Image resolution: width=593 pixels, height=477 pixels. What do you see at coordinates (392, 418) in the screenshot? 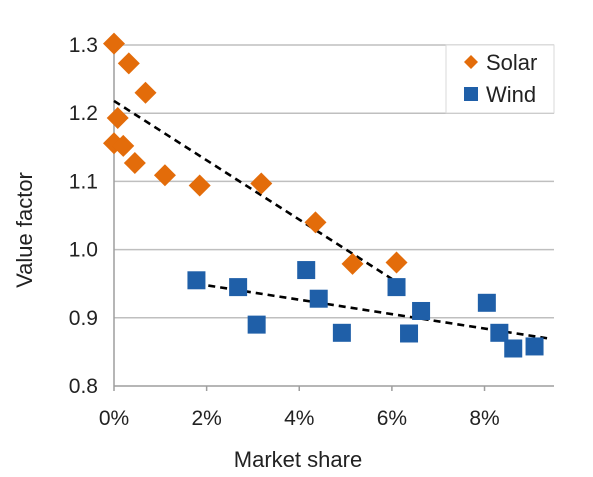
I see `x-tick-label: 6%` at bounding box center [392, 418].